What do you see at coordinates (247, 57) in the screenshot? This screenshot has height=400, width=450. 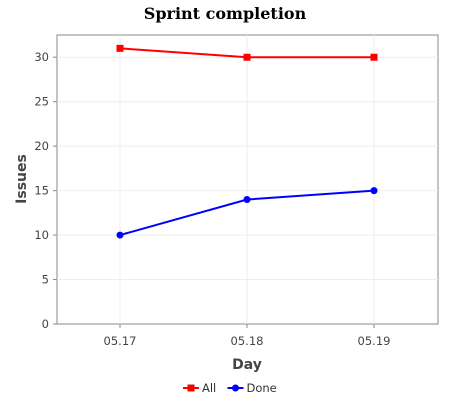 I see `data-point-all-05.18` at bounding box center [247, 57].